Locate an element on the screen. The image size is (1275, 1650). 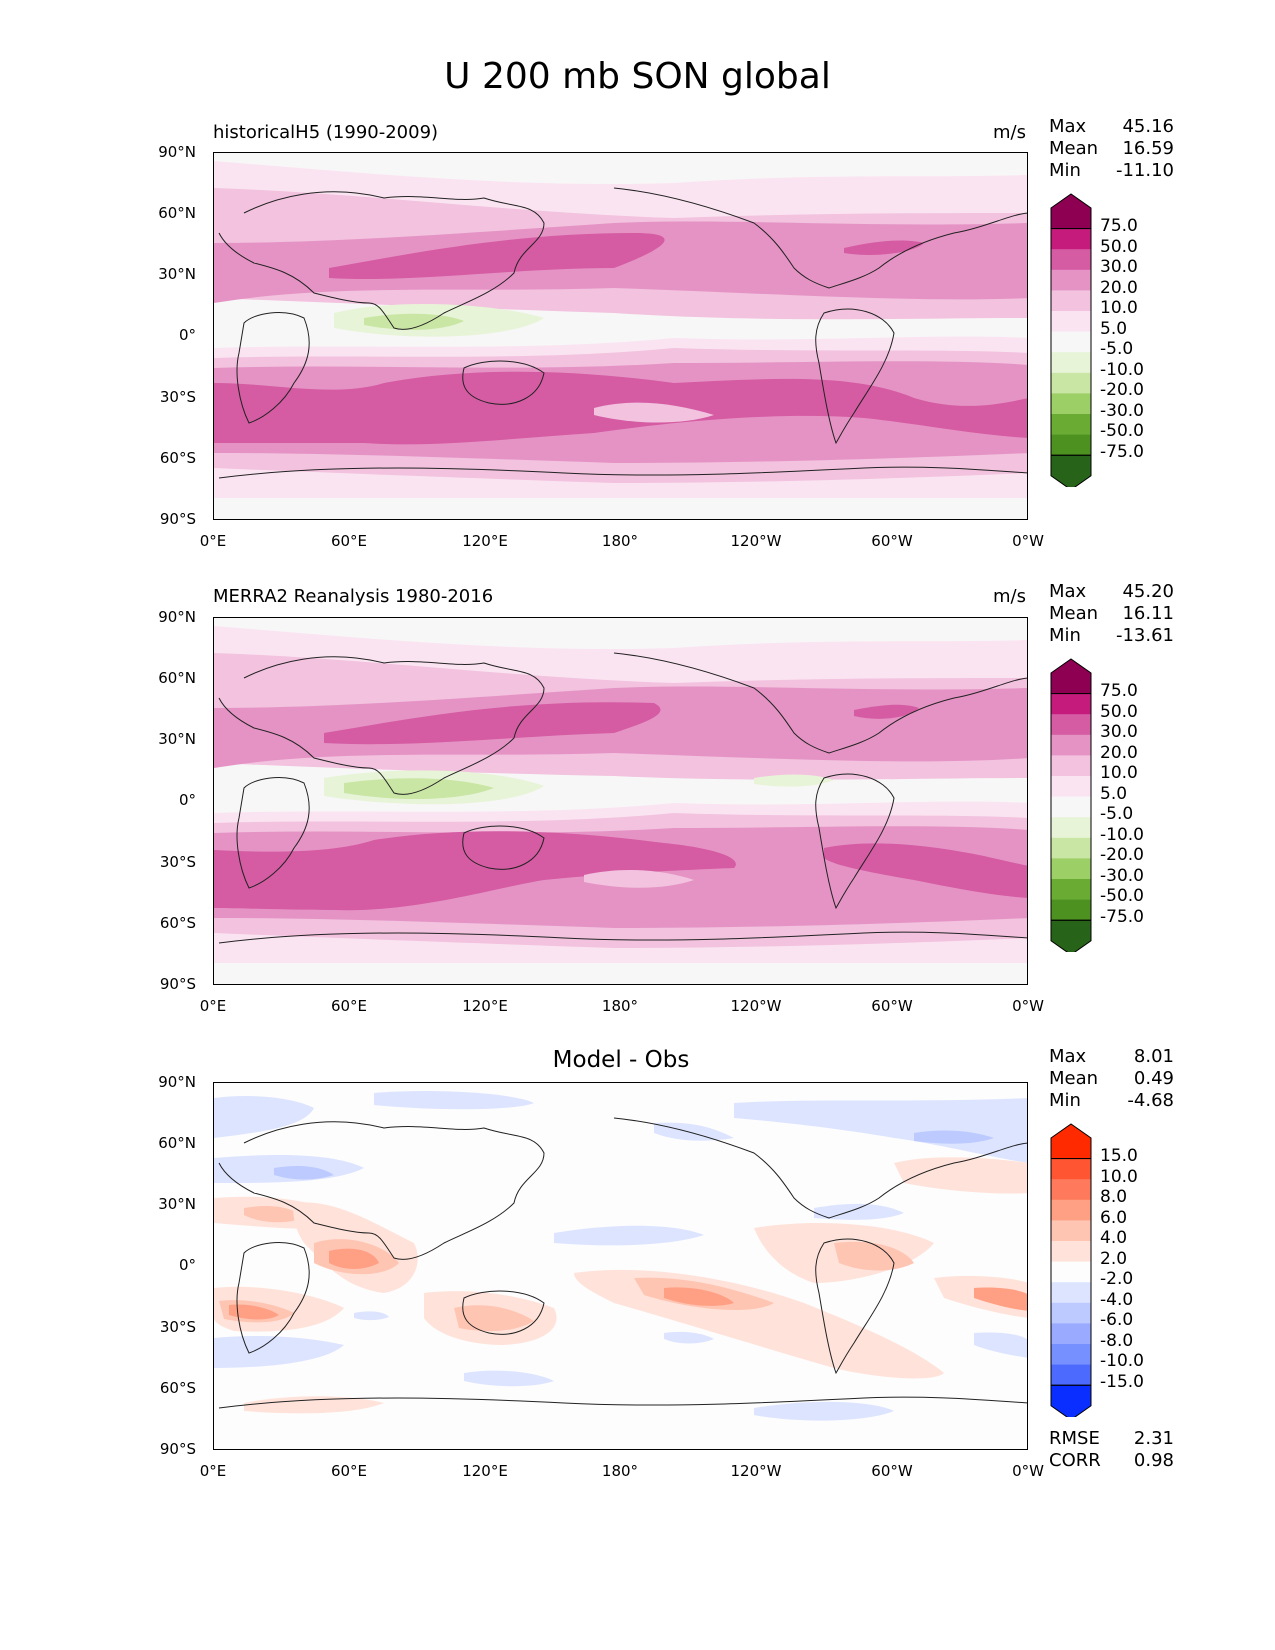
colorbar-label: 15.0 is located at coordinates (1119, 1156).